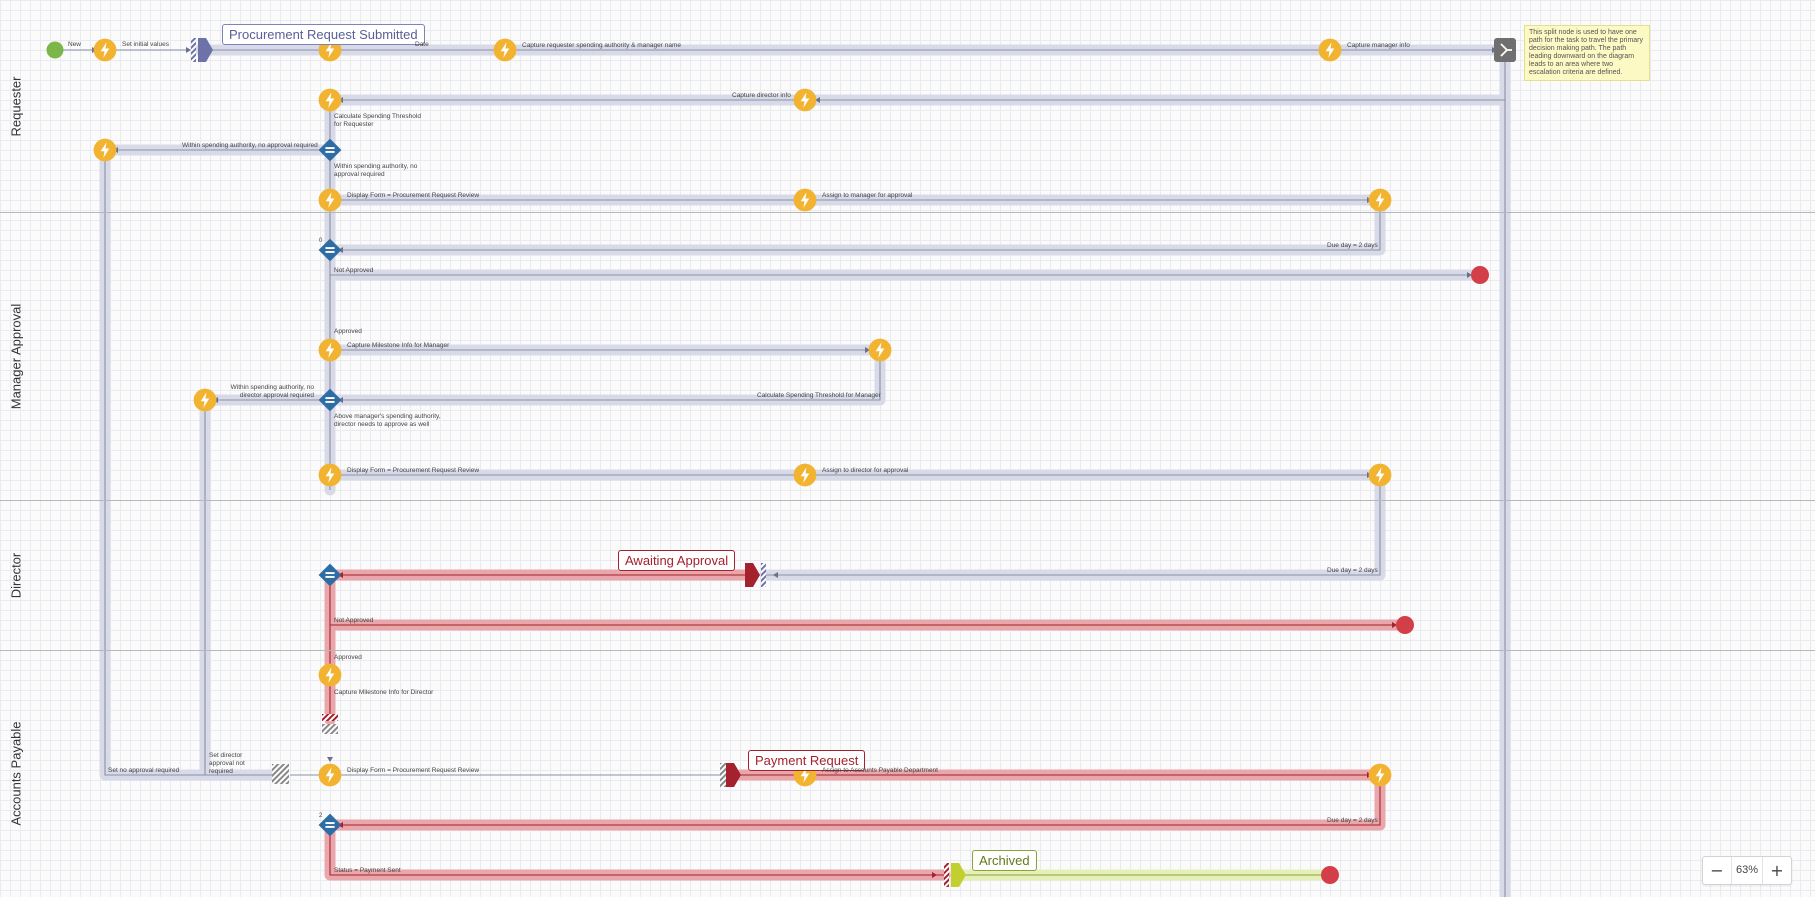 The width and height of the screenshot is (1815, 897). What do you see at coordinates (321, 241) in the screenshot?
I see `counter-badge: 0` at bounding box center [321, 241].